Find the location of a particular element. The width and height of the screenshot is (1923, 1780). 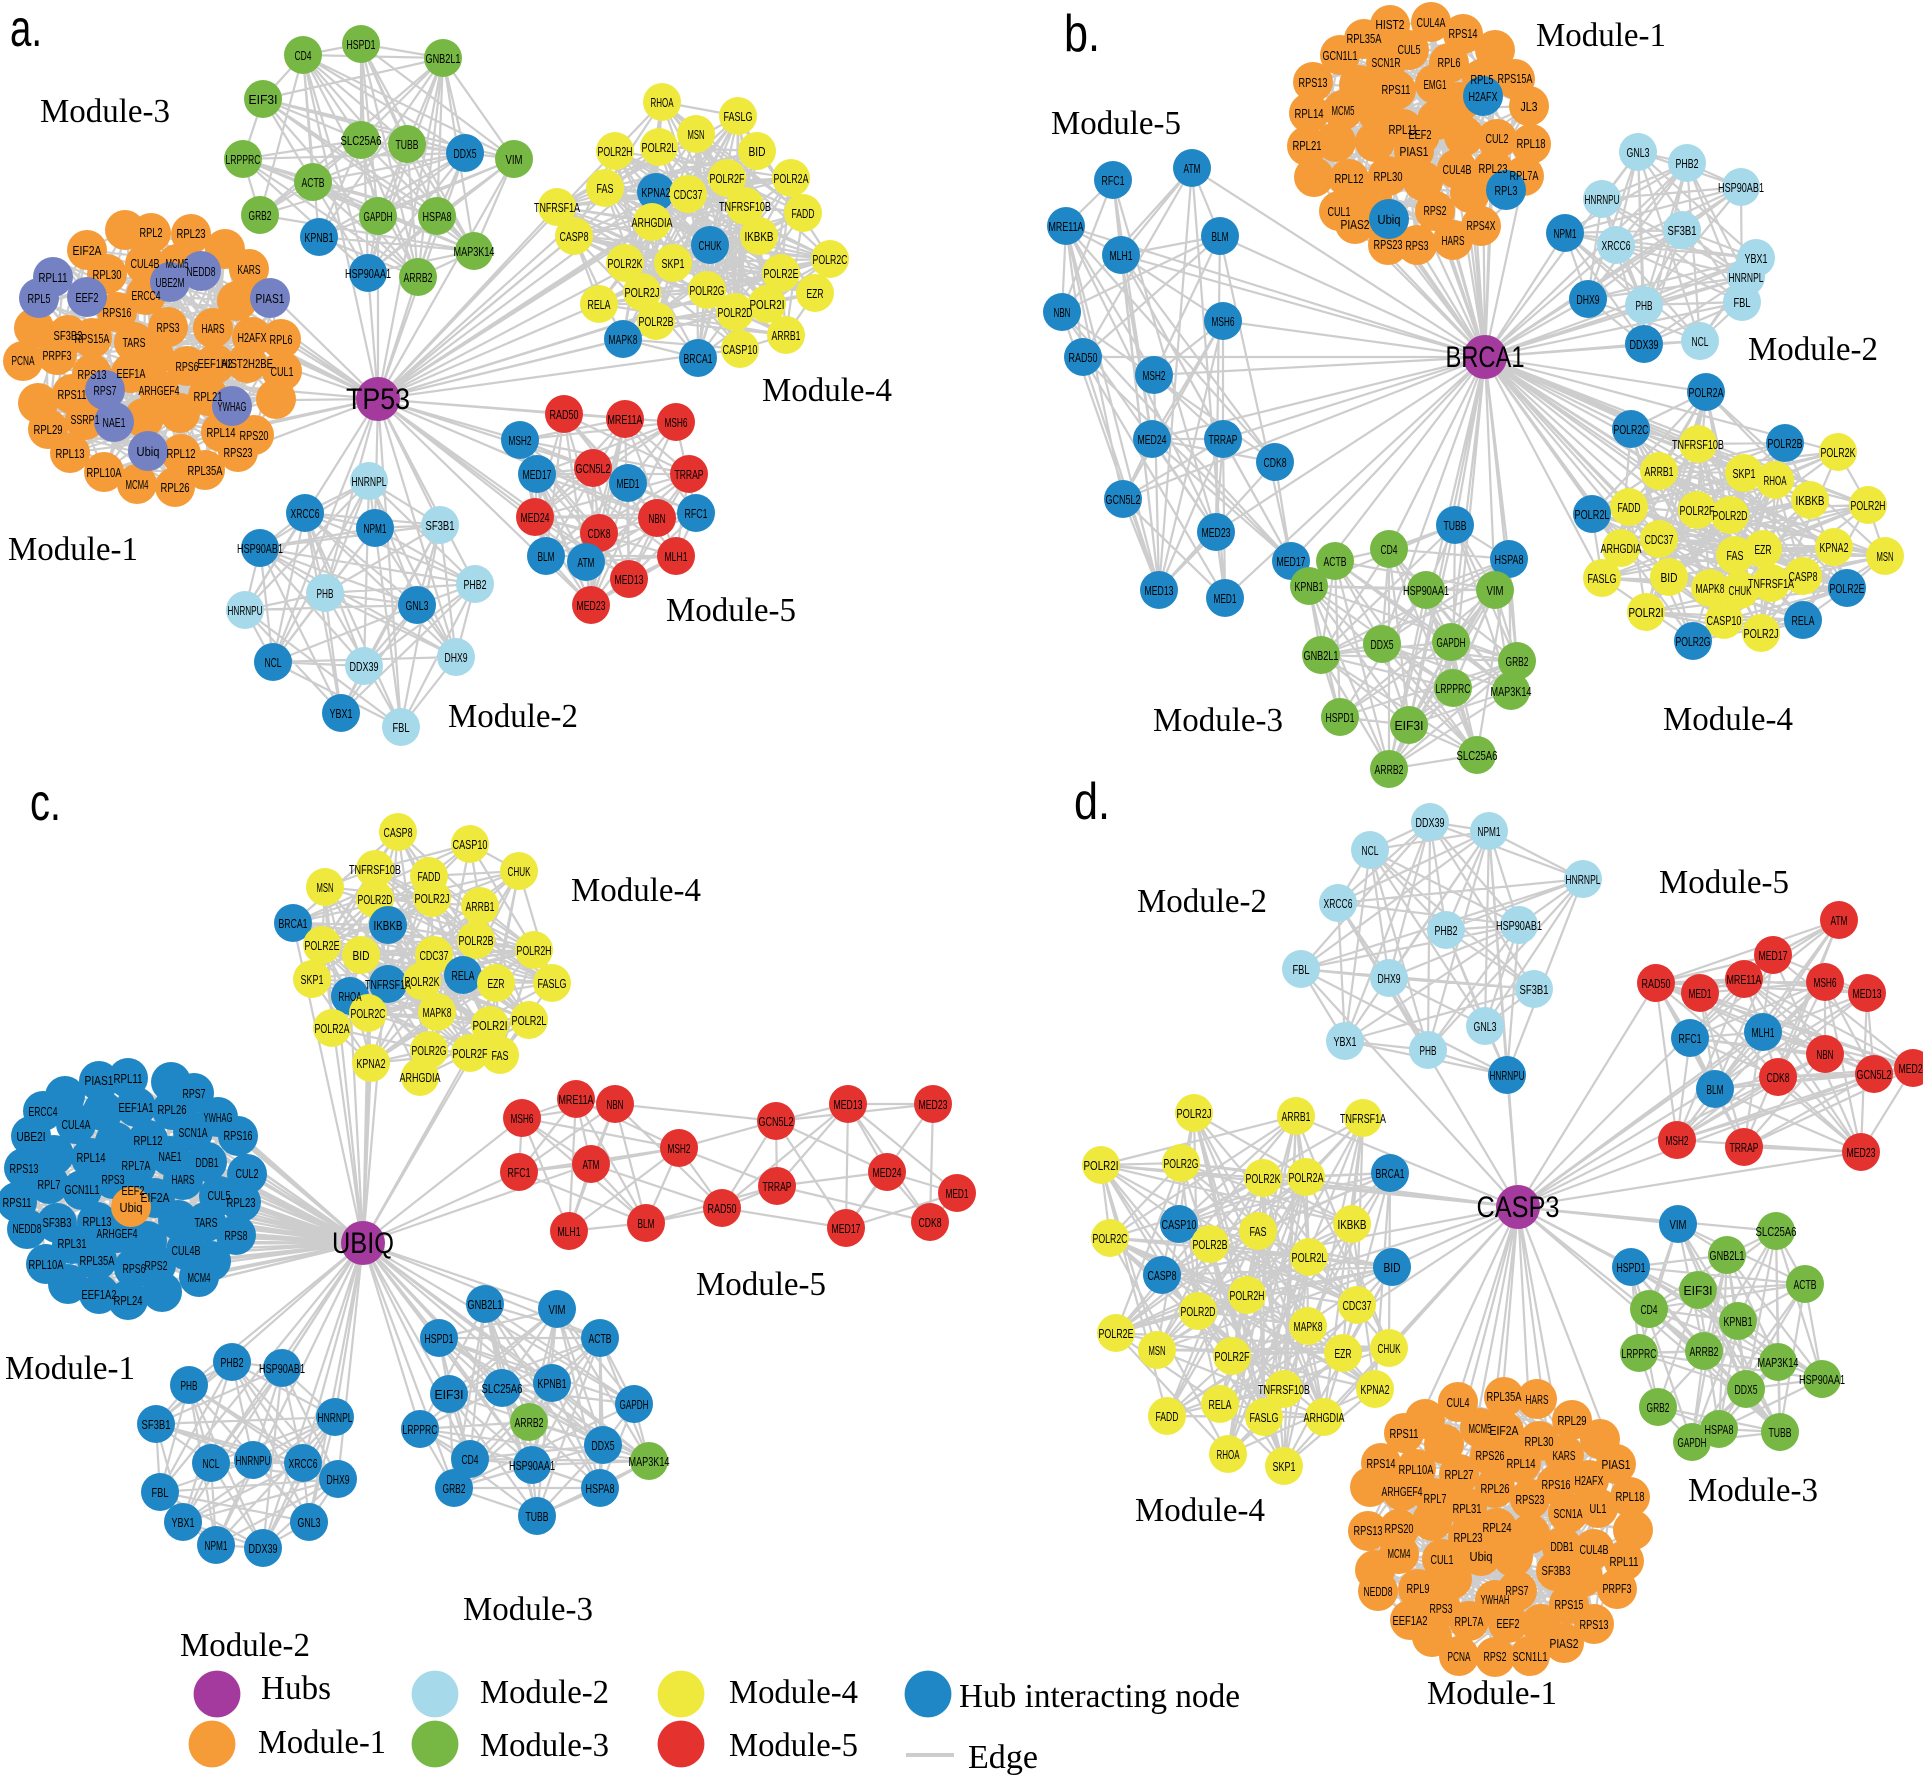

svg-text: NCL is located at coordinates (273, 662).